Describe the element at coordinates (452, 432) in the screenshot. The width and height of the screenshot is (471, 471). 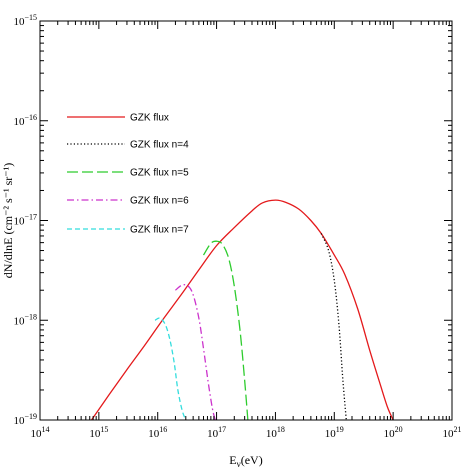
I see `x-tick-label: 1021` at that location.